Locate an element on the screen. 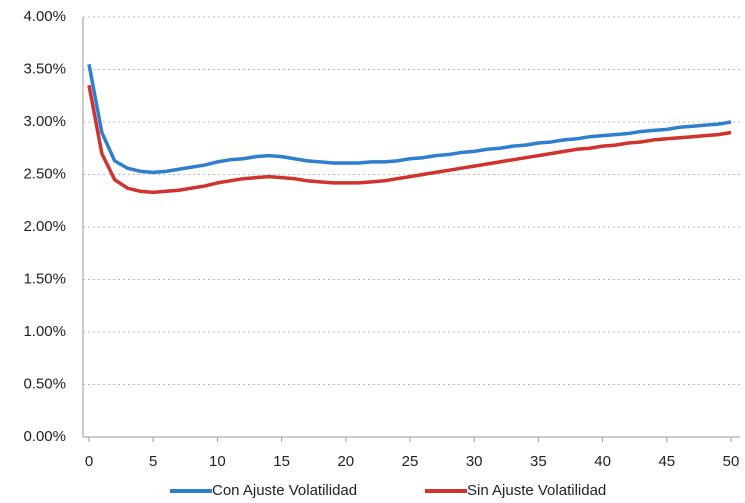 The height and width of the screenshot is (503, 745). x-tick-label: 25 is located at coordinates (410, 461).